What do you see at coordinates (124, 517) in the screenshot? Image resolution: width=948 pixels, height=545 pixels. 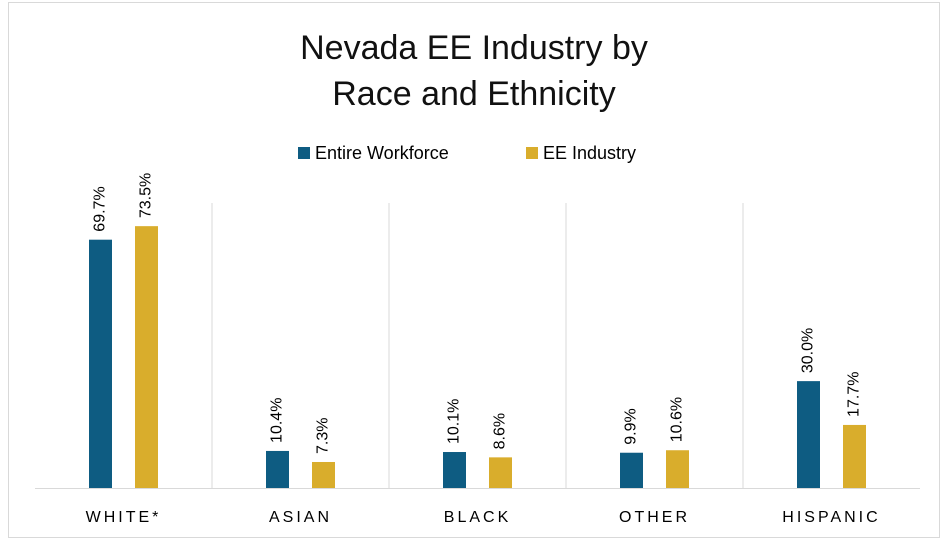 I see `x-tick-label: WHITE*` at bounding box center [124, 517].